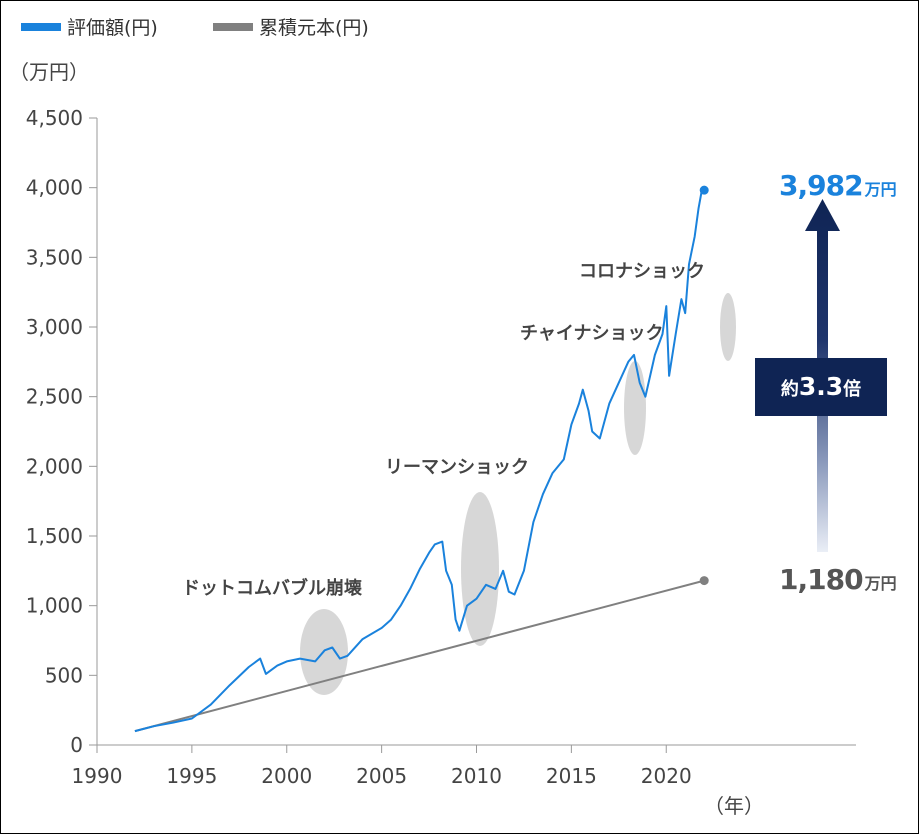 The image size is (919, 834). I want to click on x-tick-label: 1990, so click(97, 776).